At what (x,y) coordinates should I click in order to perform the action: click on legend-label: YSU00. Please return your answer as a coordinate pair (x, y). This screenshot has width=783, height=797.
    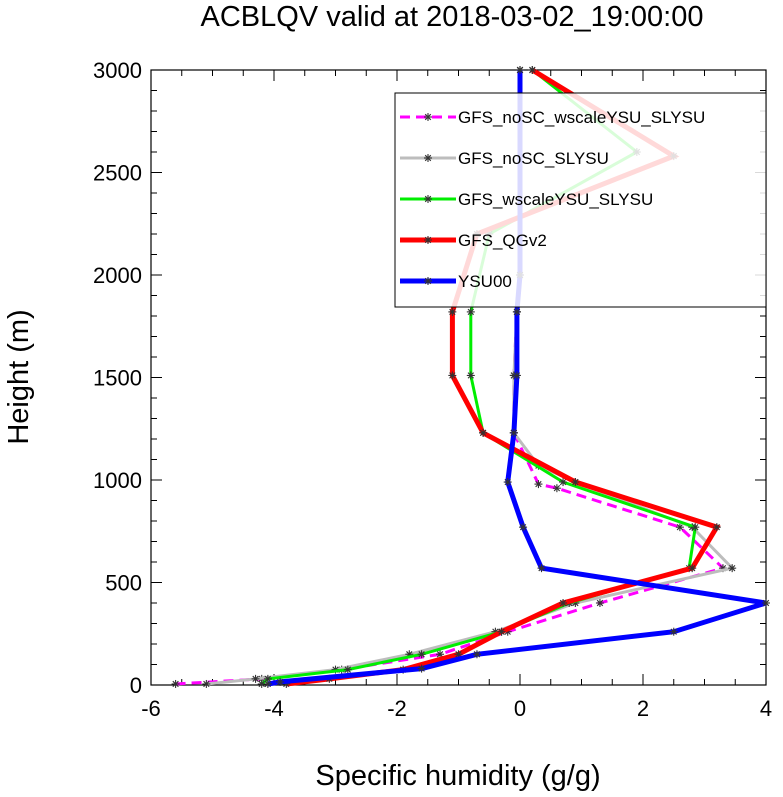
    Looking at the image, I should click on (485, 281).